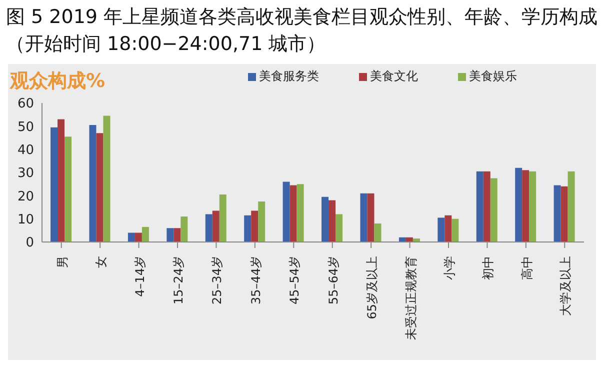  What do you see at coordinates (565, 286) in the screenshot?
I see `x-tick-label: 大学及以上` at bounding box center [565, 286].